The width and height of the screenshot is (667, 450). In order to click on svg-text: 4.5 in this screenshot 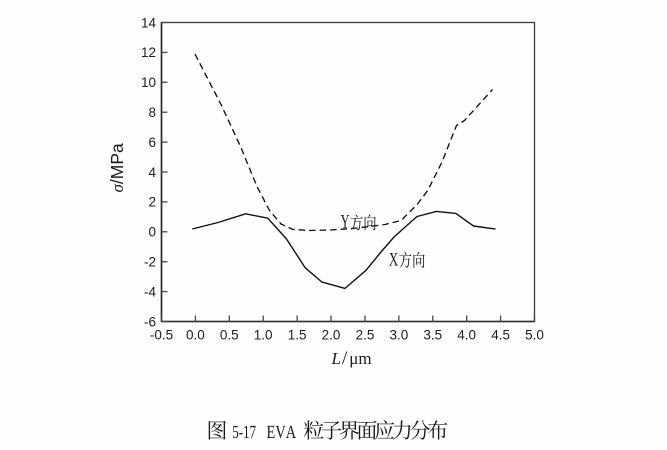, I will do `click(500, 335)`.